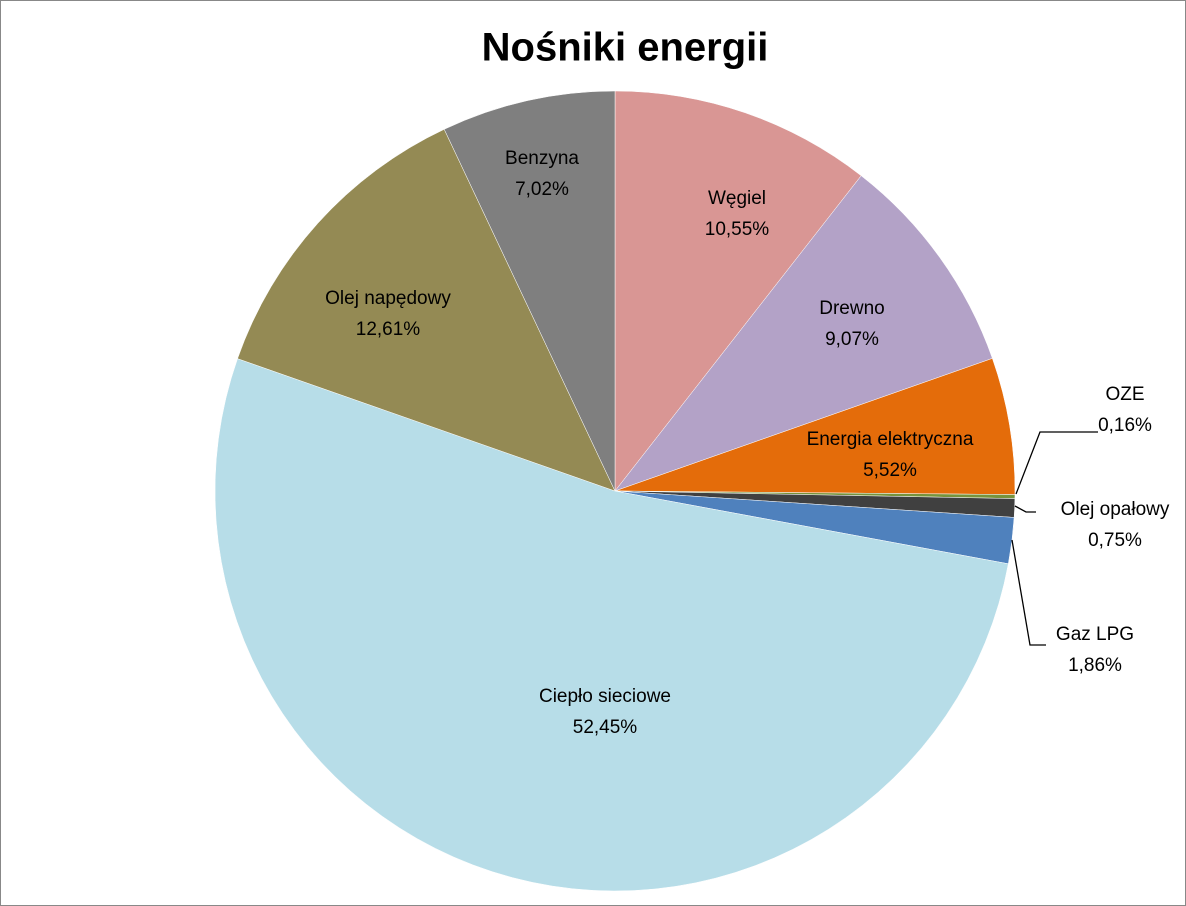  Describe the element at coordinates (542, 158) in the screenshot. I see `category-label: Benzyna` at that location.